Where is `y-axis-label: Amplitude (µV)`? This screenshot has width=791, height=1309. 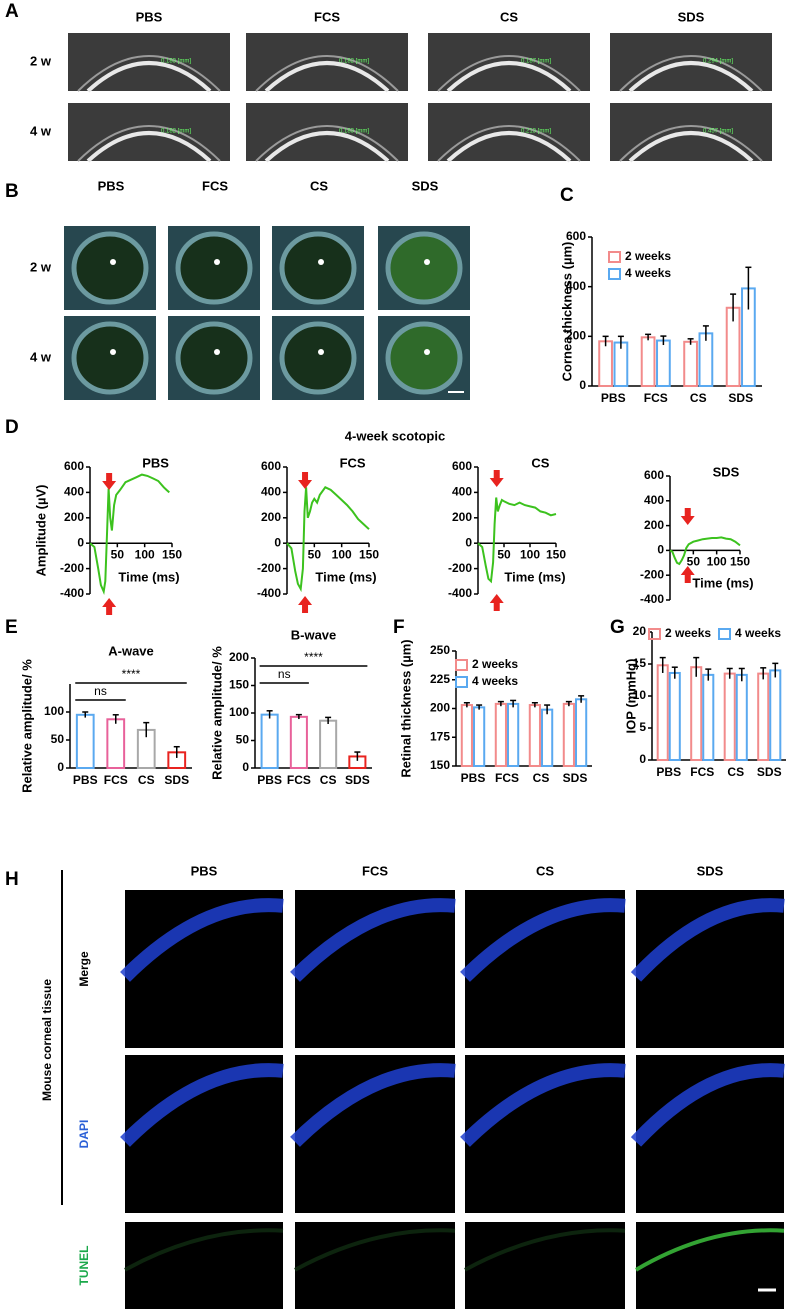 y-axis-label: Amplitude (µV) is located at coordinates (40, 531).